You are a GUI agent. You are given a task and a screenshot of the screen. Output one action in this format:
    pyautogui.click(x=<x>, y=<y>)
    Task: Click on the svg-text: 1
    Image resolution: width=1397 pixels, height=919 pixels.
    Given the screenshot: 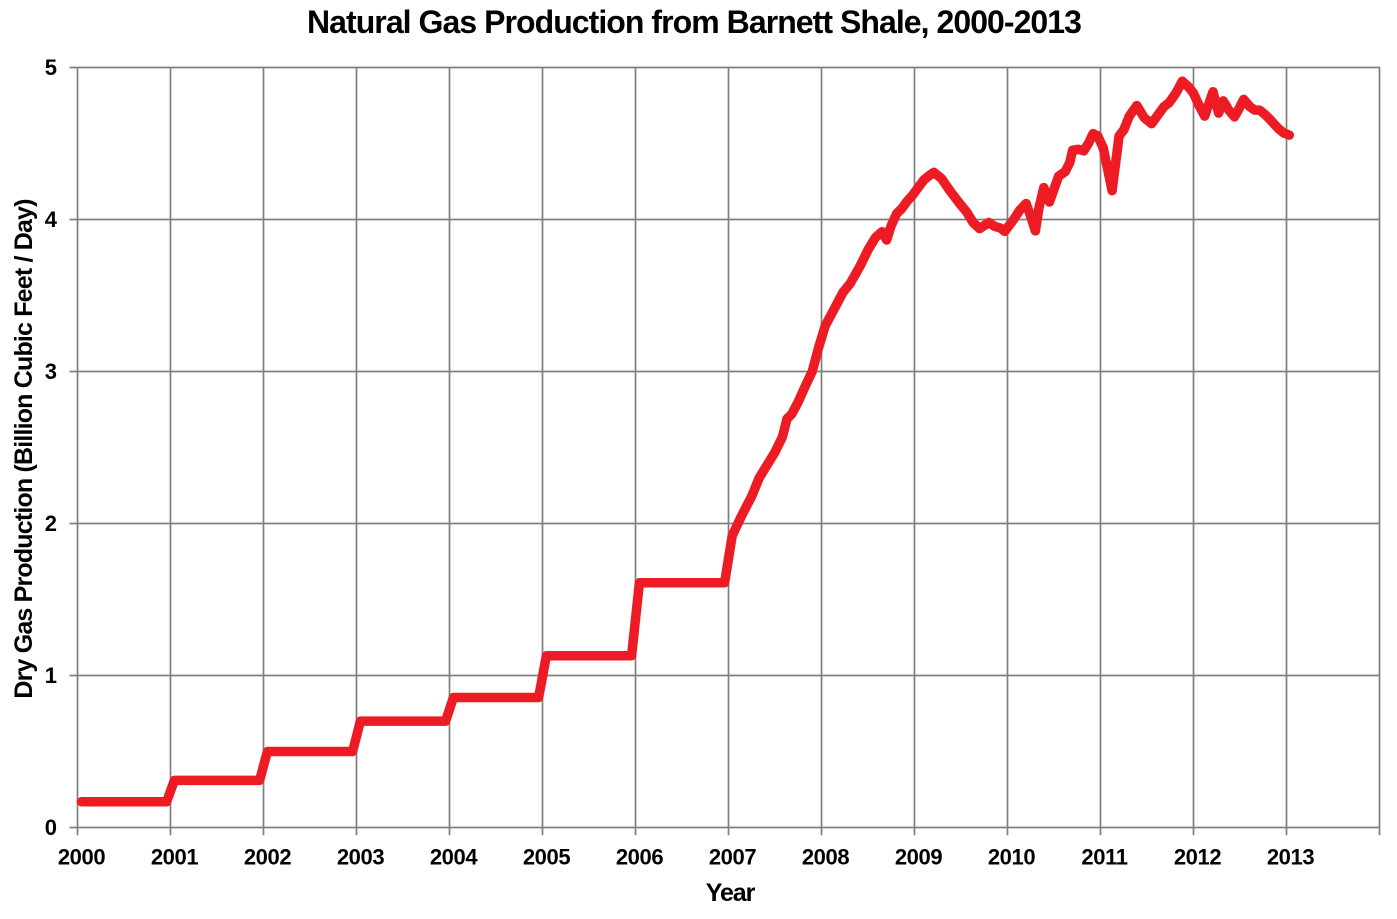 What is the action you would take?
    pyautogui.click(x=51, y=675)
    